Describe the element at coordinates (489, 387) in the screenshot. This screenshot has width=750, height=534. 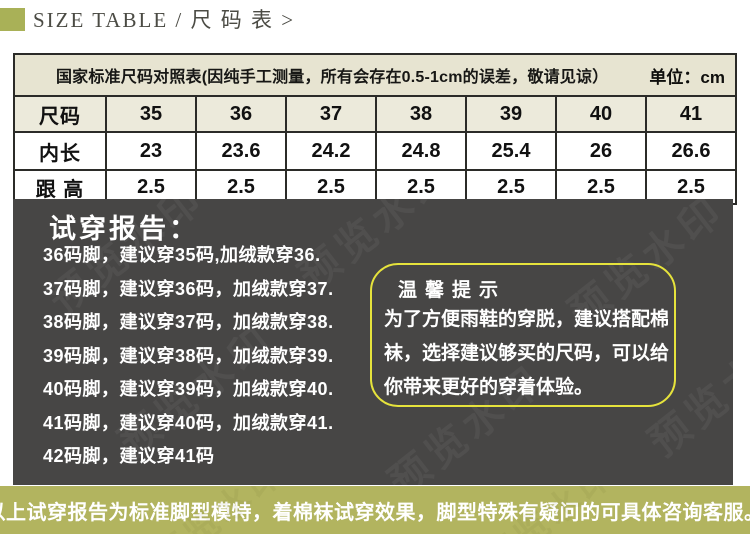
I see `tips-line: 你带来更好的穿着体验。` at that location.